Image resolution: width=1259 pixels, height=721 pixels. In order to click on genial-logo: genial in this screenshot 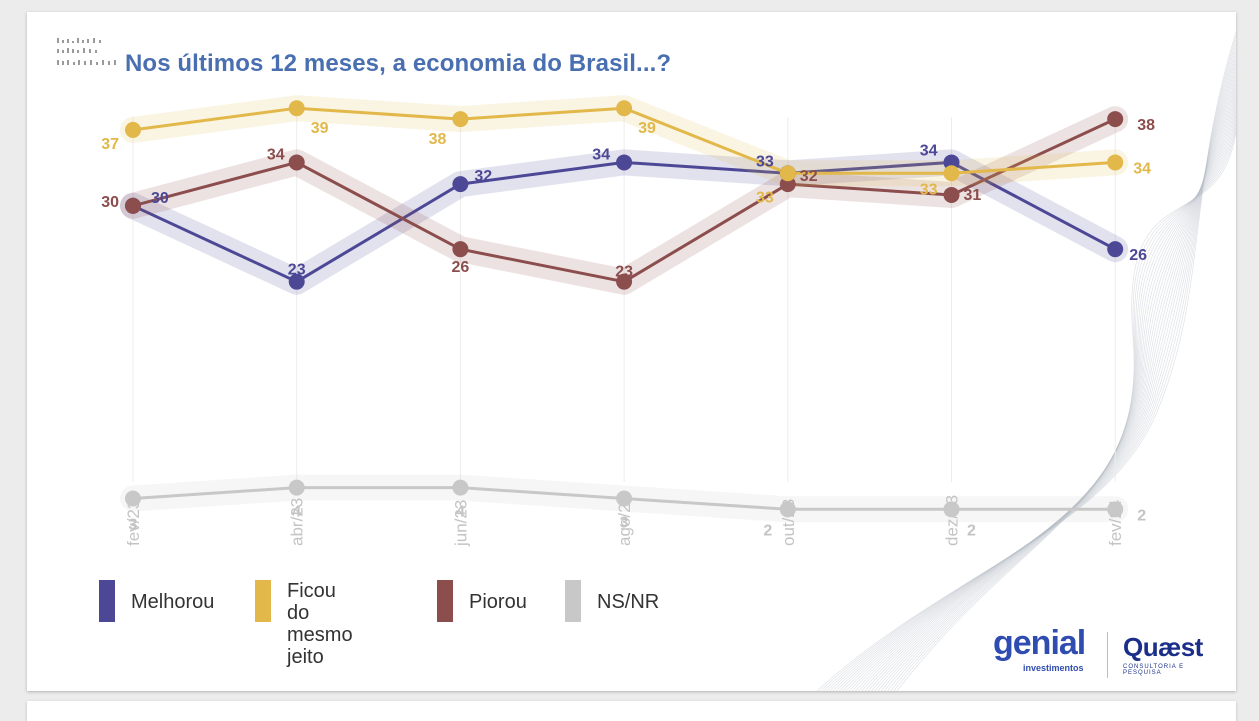, I will do `click(1039, 643)`.